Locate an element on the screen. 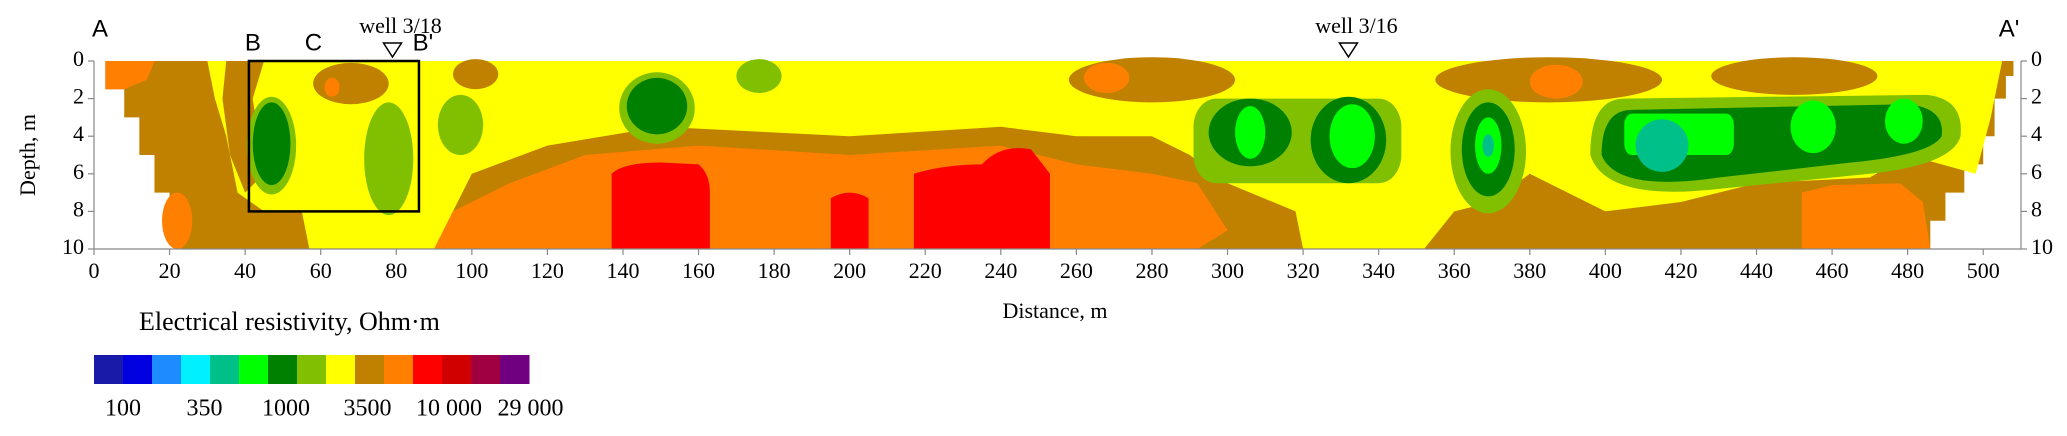  x-tick-label: 440 is located at coordinates (1756, 270).